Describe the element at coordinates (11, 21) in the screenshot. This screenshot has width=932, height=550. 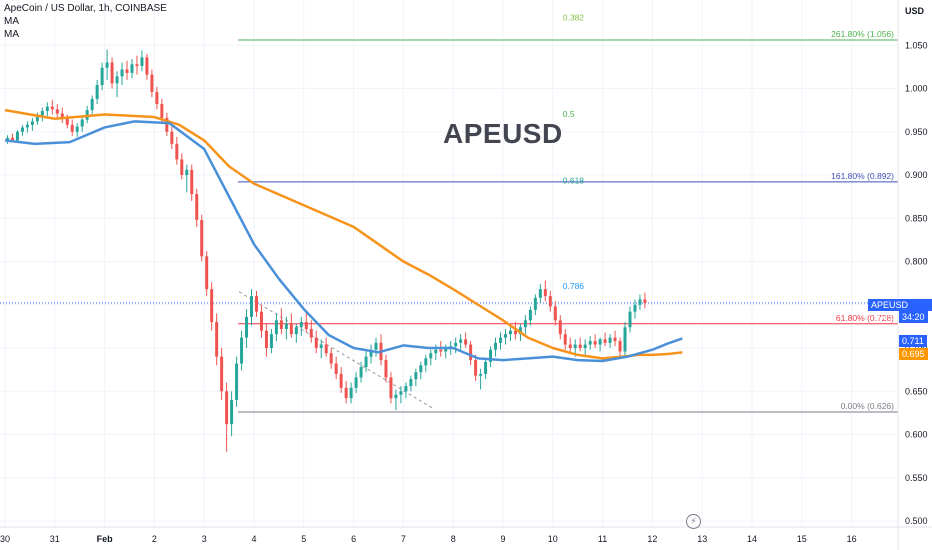
I see `legend-ma-1: MA` at that location.